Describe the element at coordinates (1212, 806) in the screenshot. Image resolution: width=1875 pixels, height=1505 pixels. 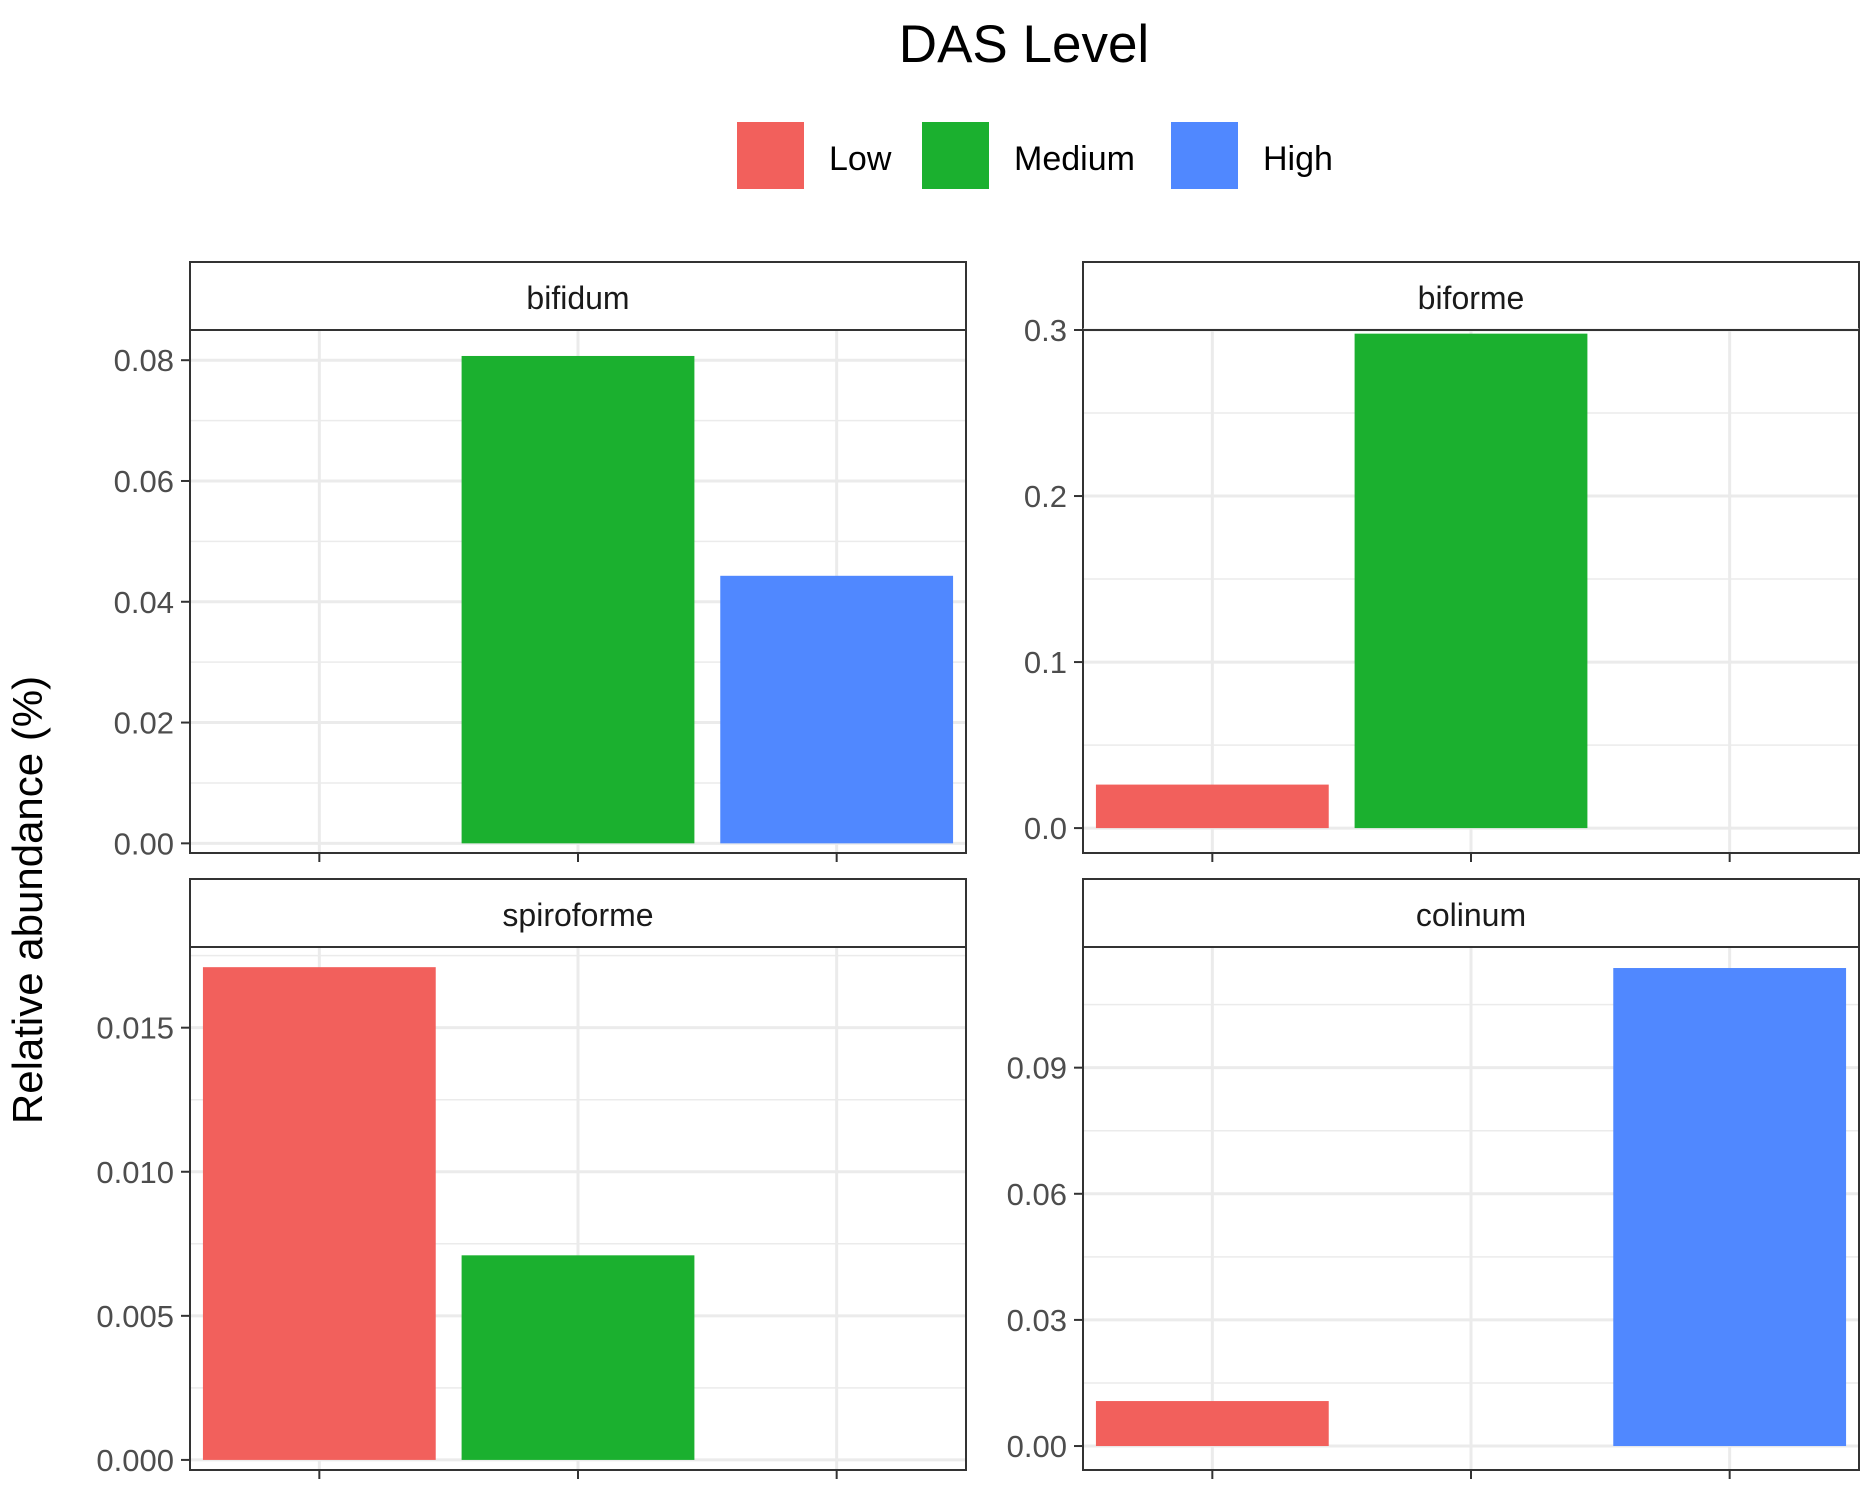
I see `bar-biforme-low` at that location.